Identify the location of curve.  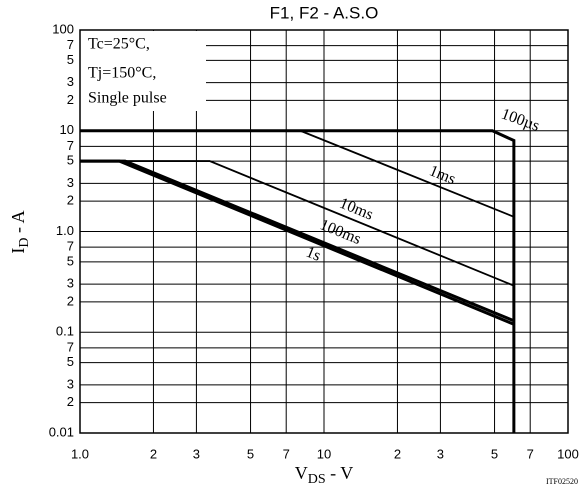
(407, 173).